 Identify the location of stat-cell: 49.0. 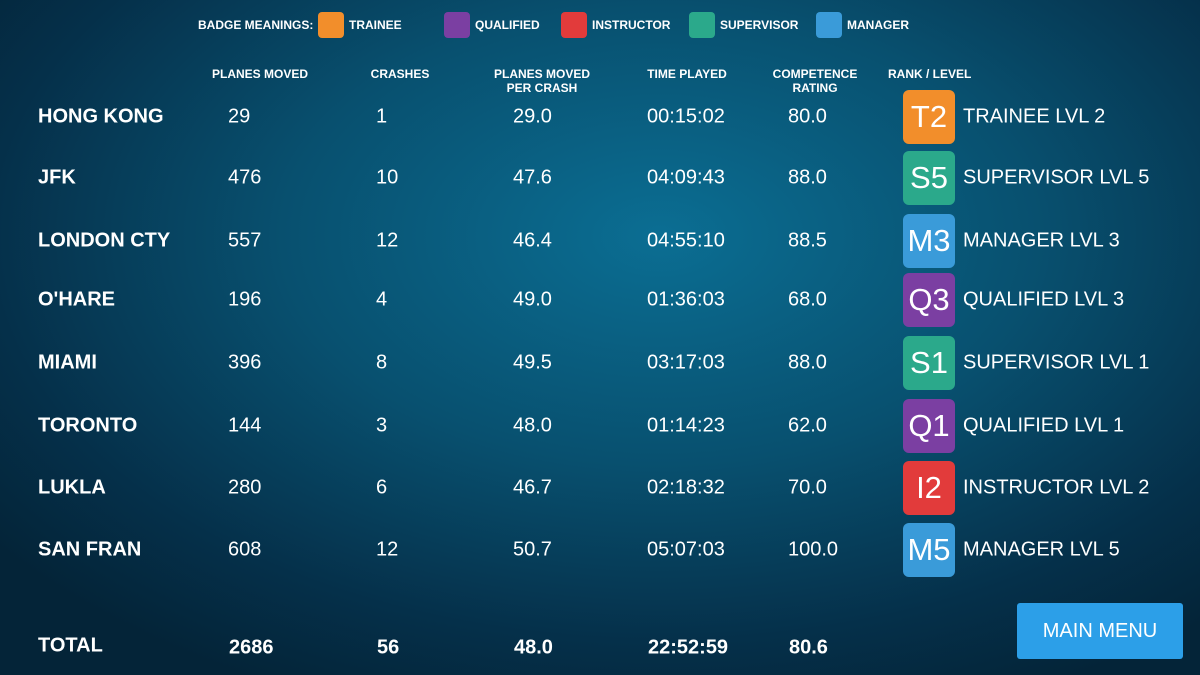
(532, 299).